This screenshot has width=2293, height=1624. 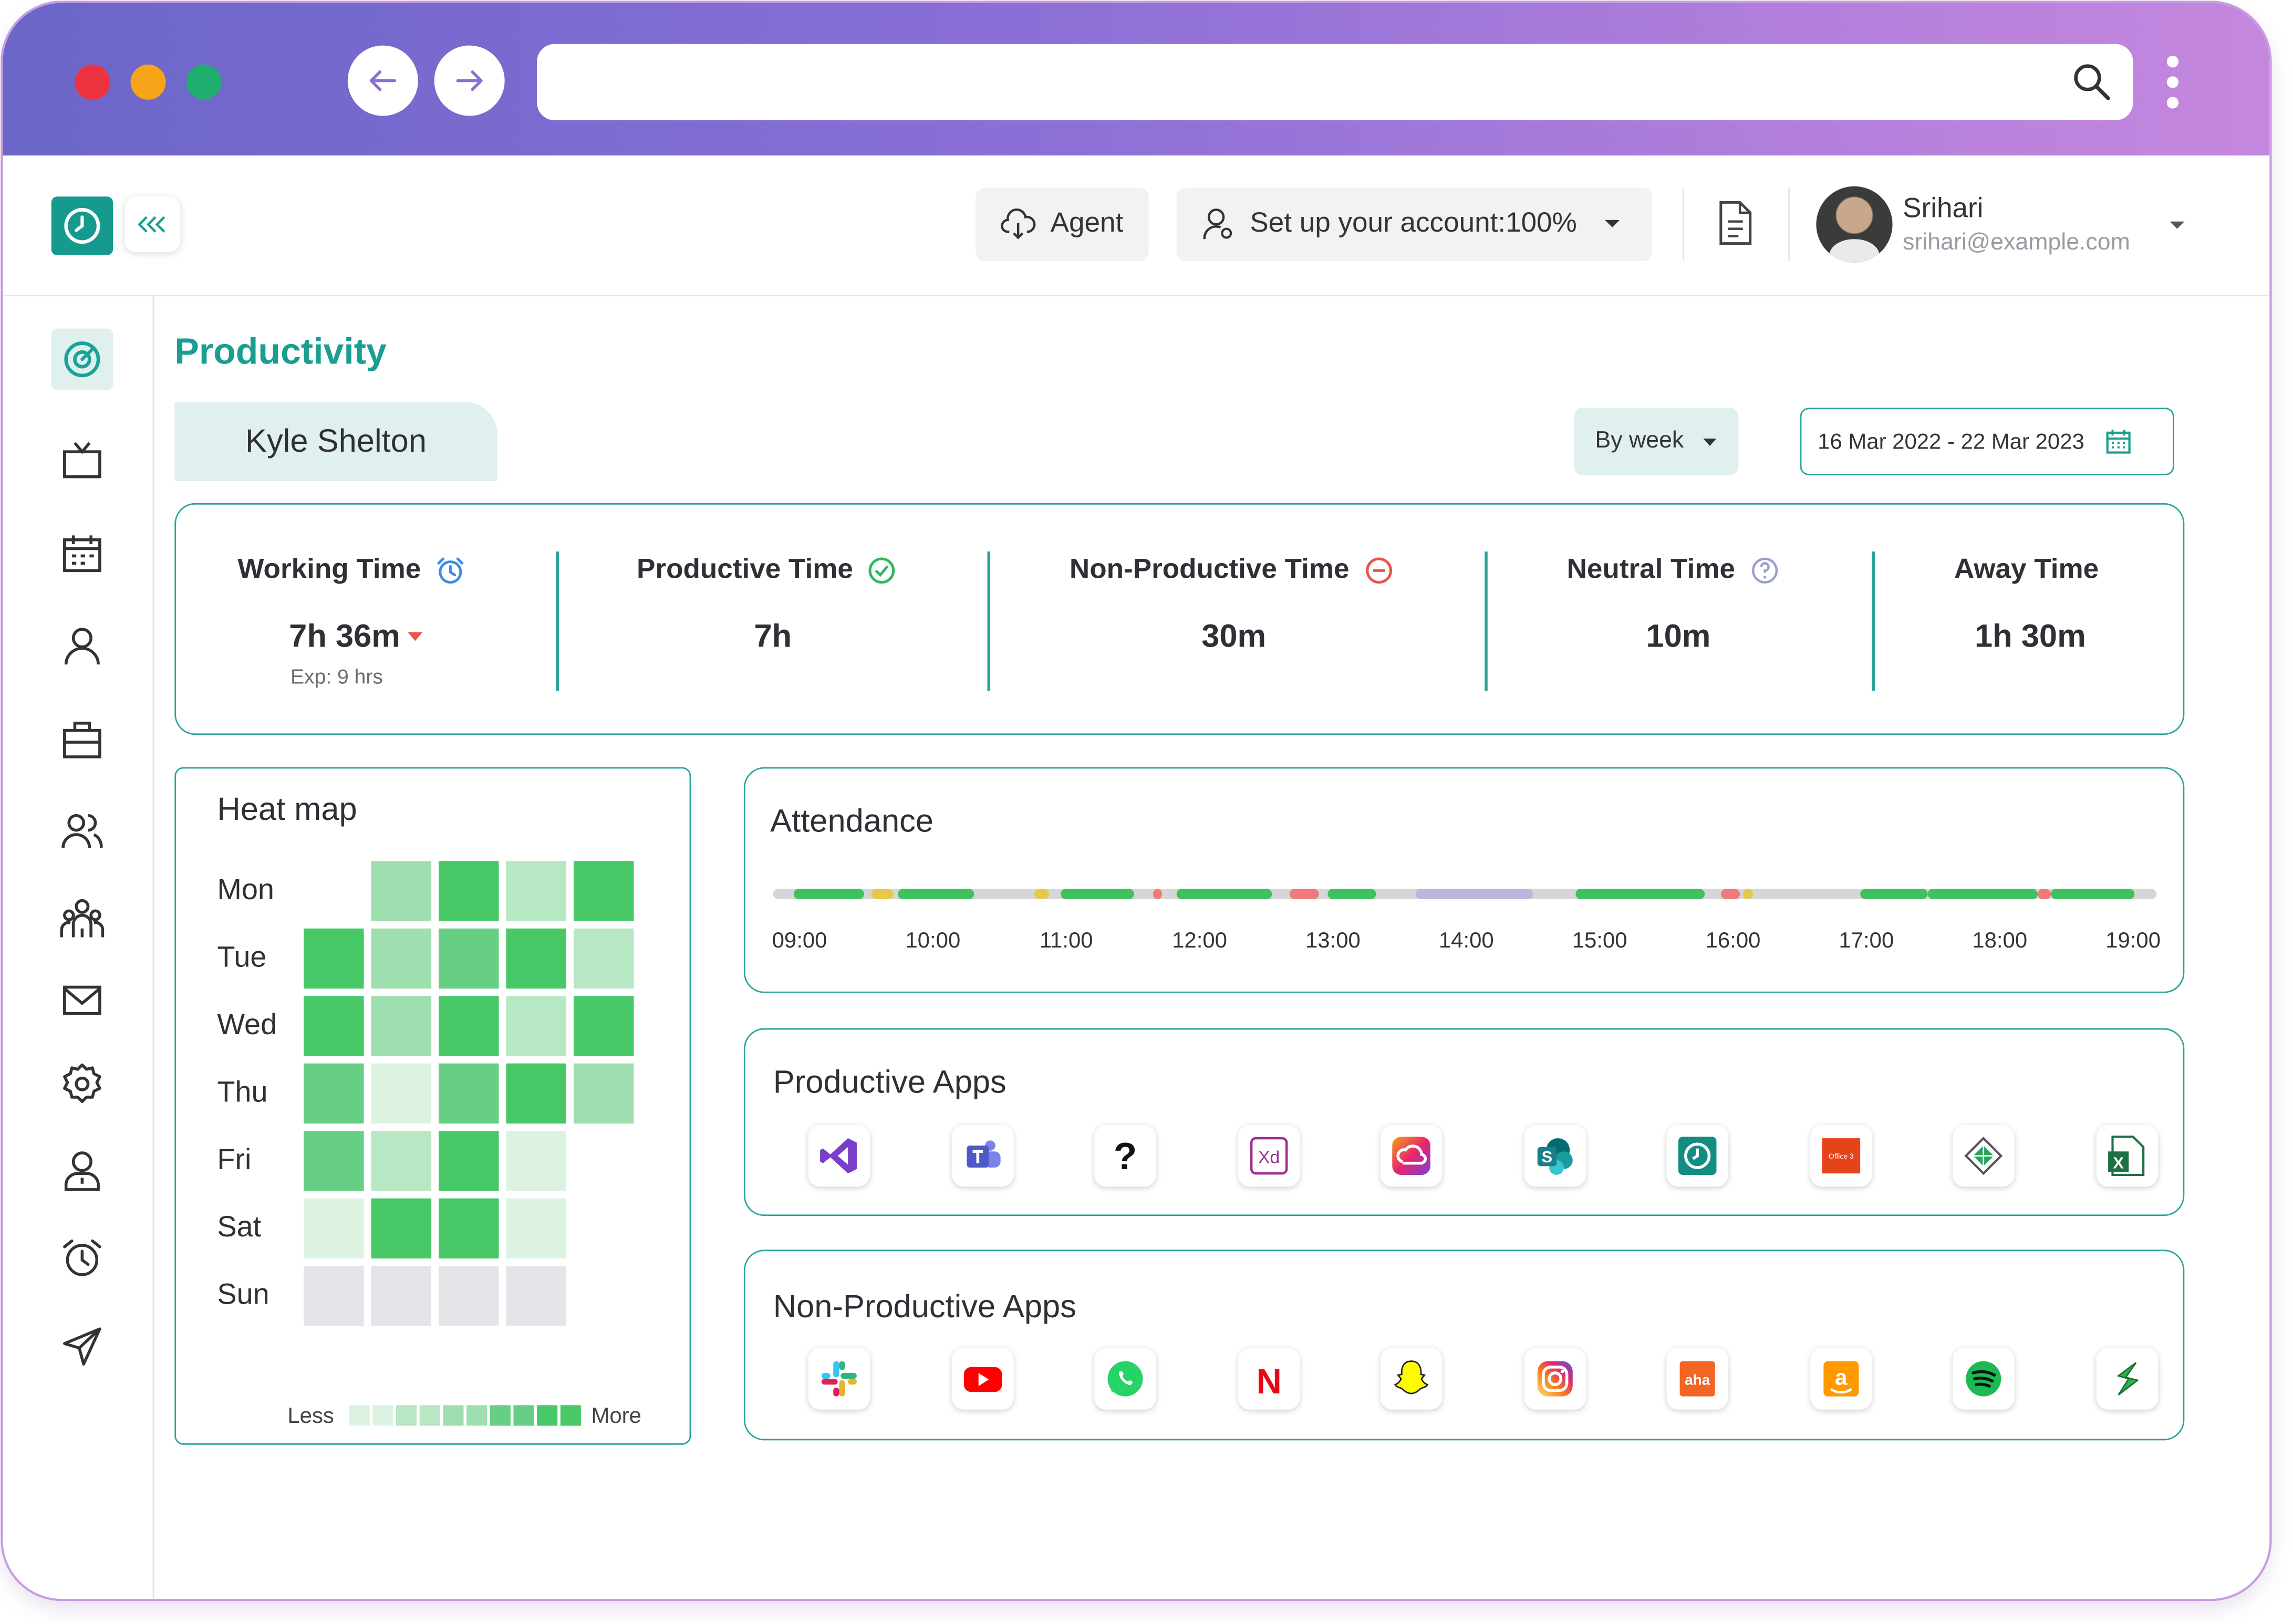 I want to click on sidebar-item-calendar, so click(x=82, y=553).